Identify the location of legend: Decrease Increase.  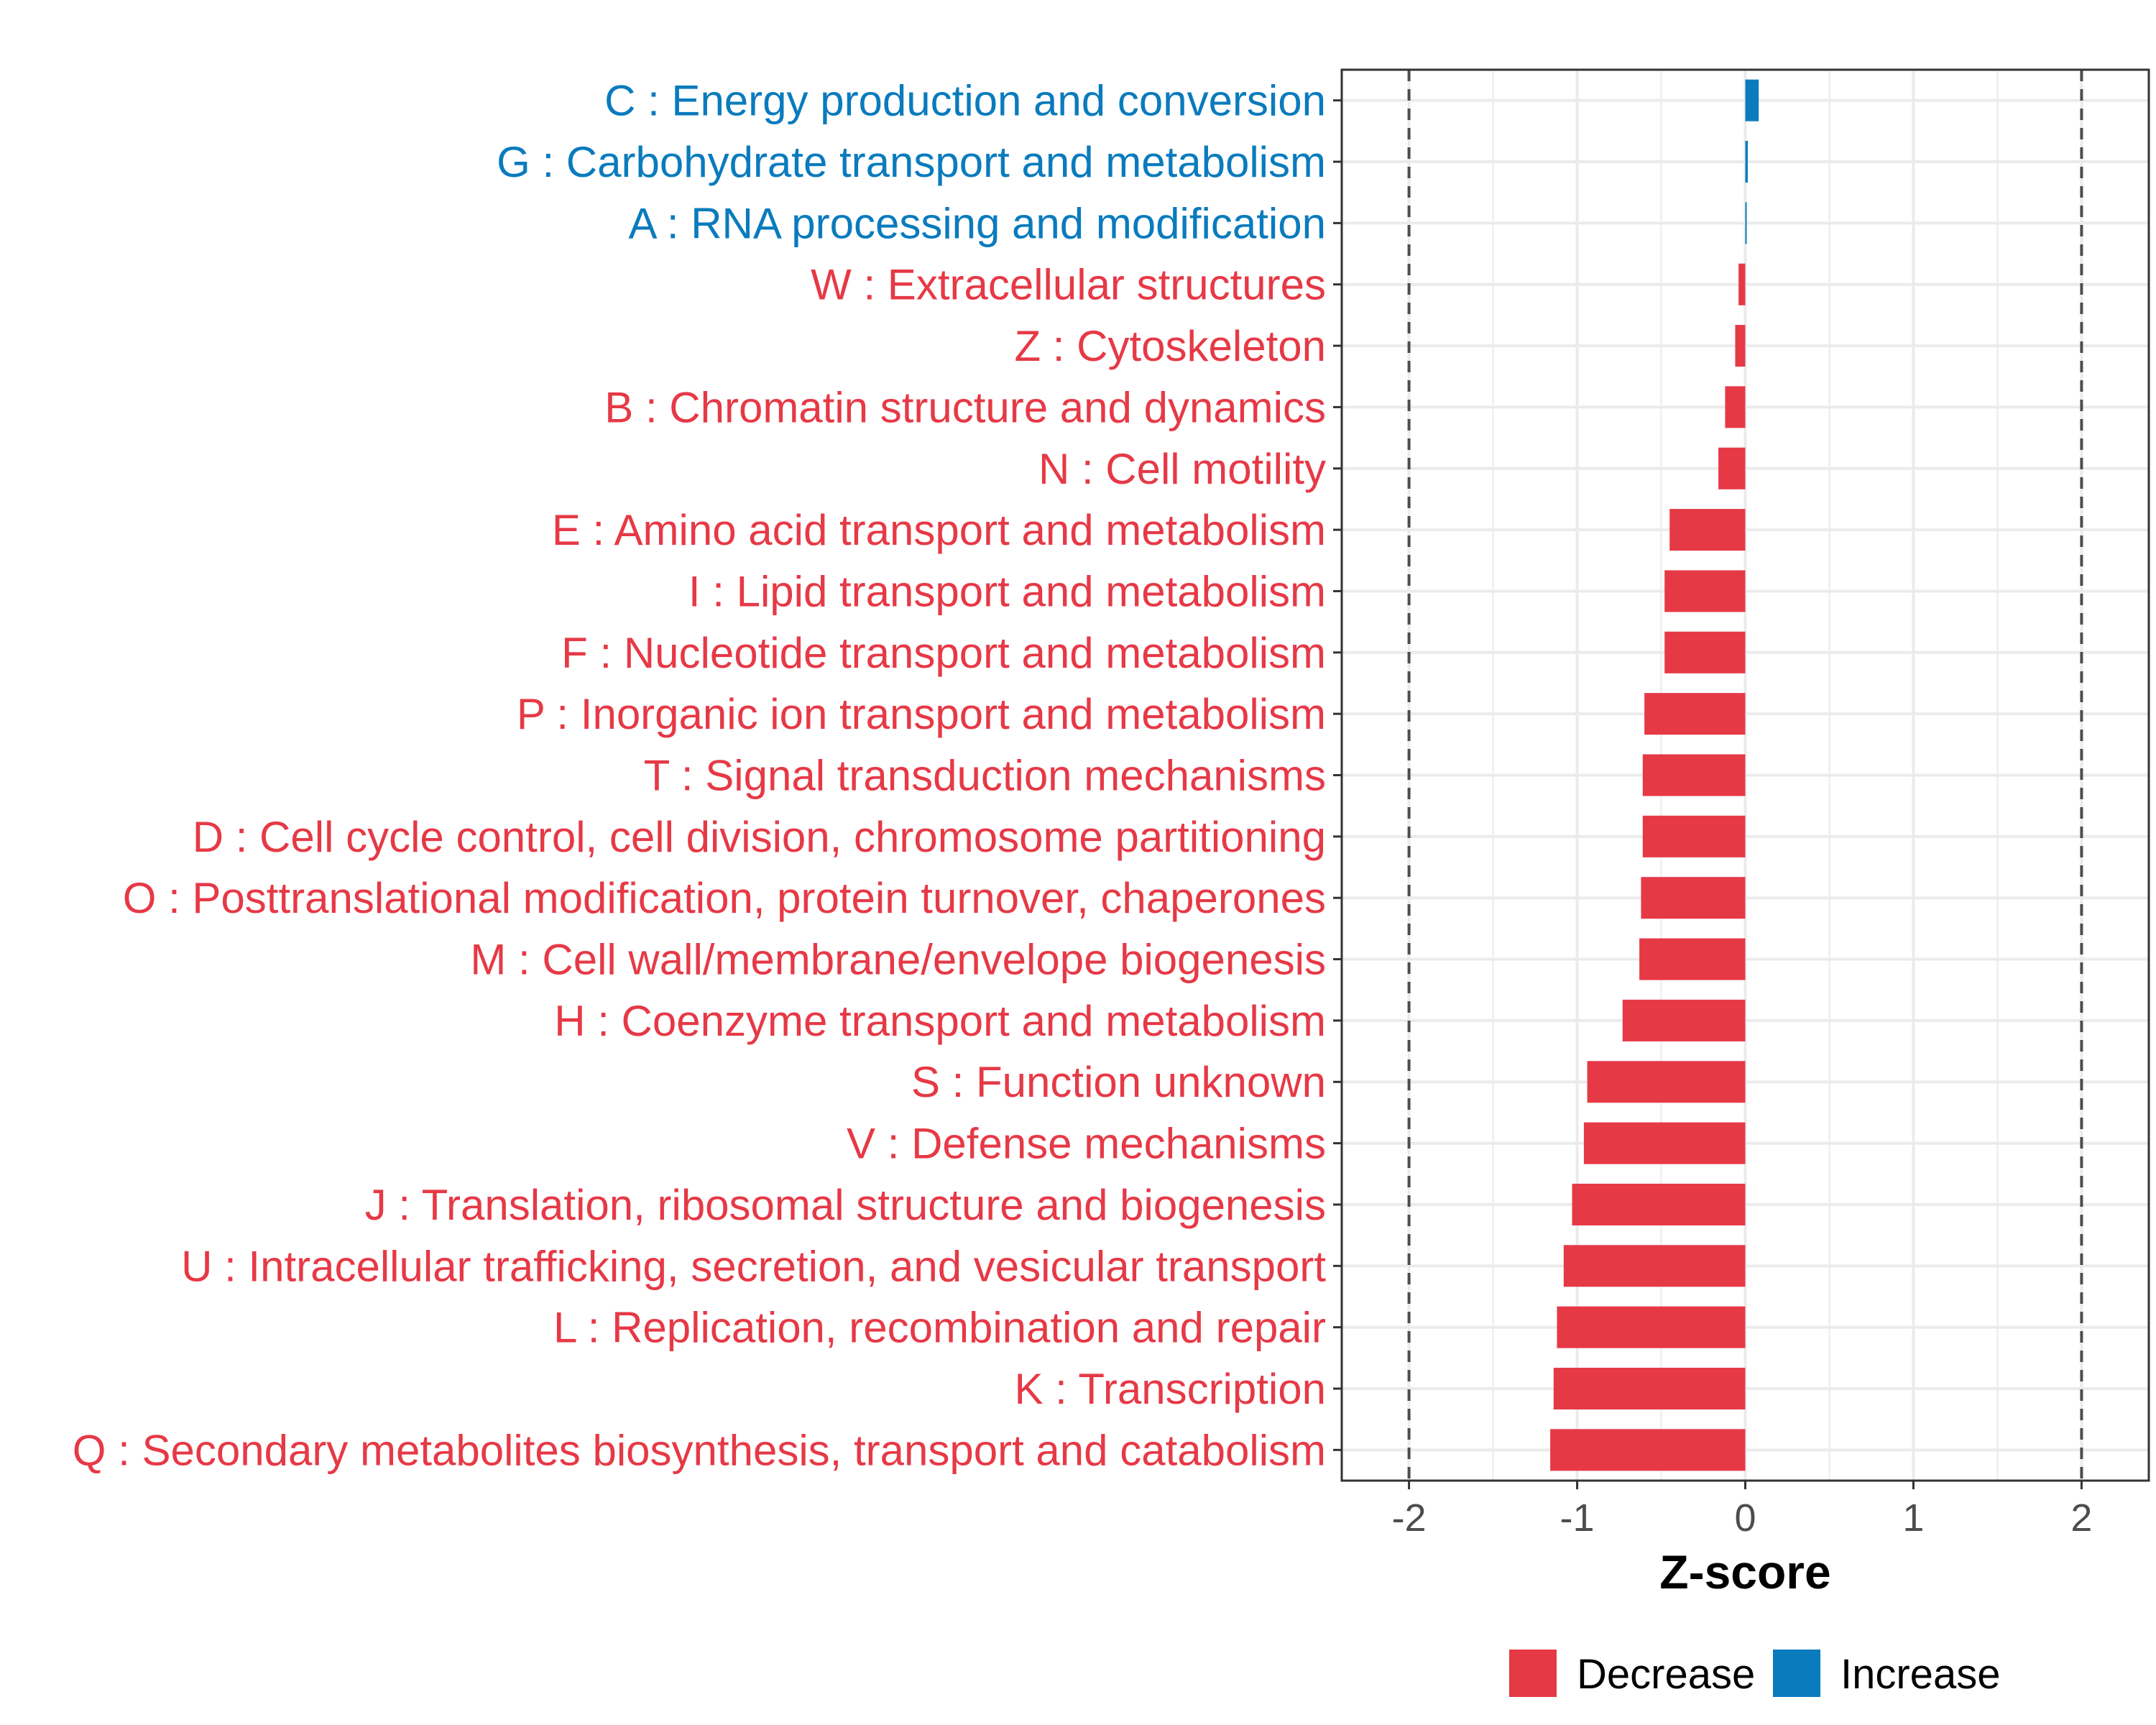
(1754, 1674).